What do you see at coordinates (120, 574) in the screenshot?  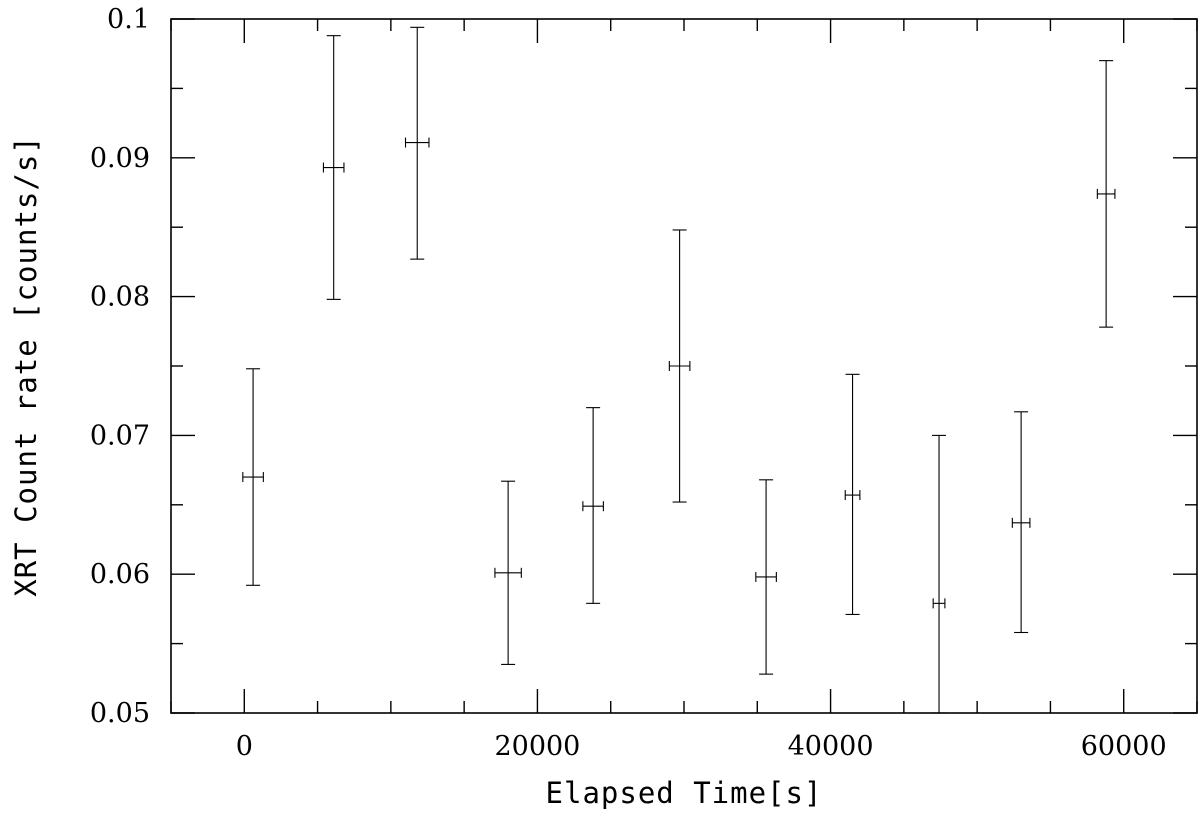 I see `y-tick-label: 0.06` at bounding box center [120, 574].